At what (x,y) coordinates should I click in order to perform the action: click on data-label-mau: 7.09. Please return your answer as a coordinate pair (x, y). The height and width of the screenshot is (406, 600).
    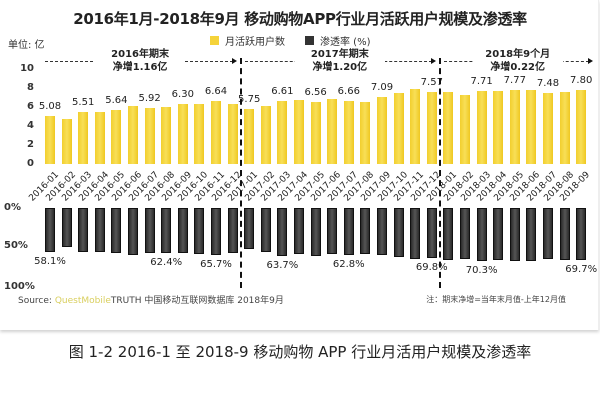
    Looking at the image, I should click on (382, 87).